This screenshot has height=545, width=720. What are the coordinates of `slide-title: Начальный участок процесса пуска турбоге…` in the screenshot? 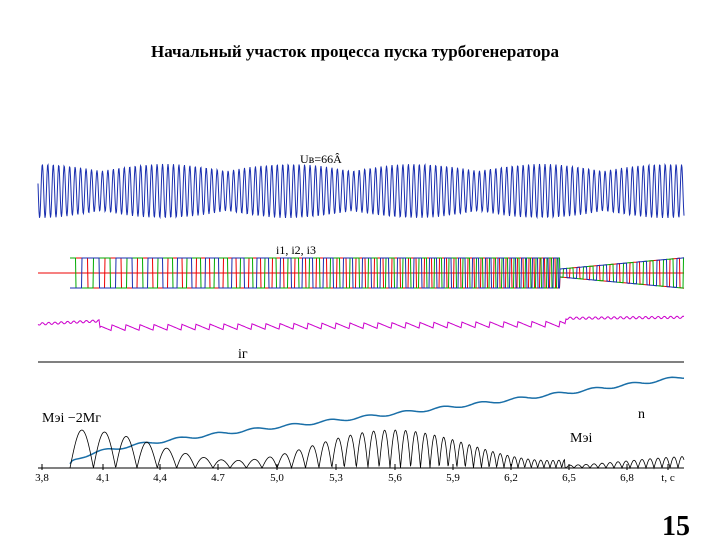 It's located at (355, 51).